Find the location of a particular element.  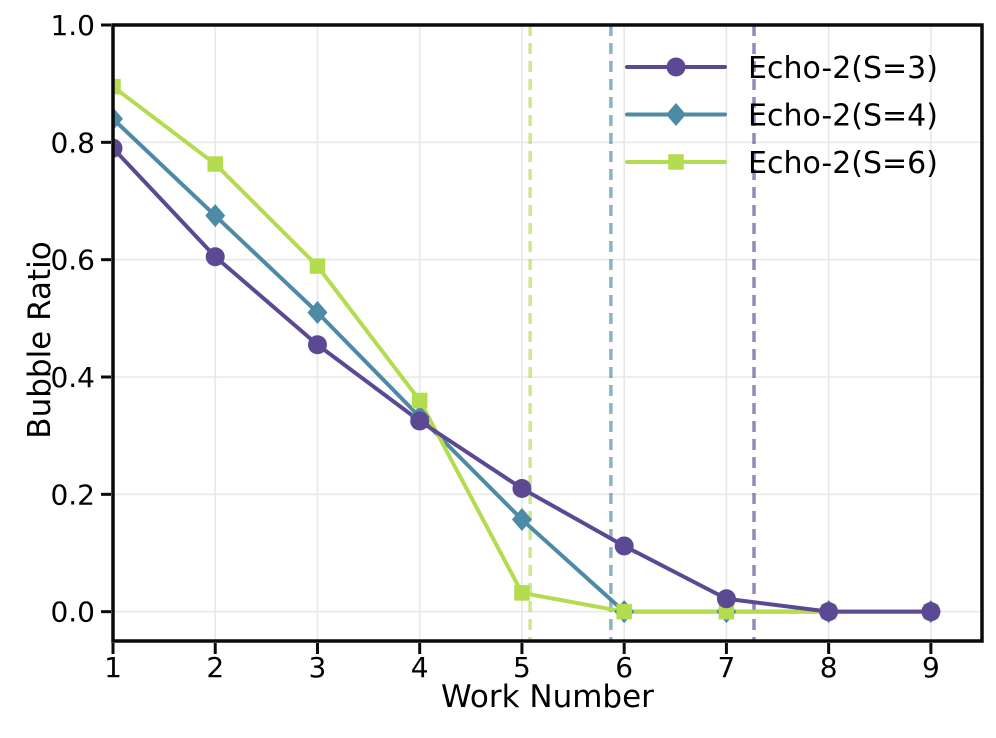

legend-item-echo-2-s-3: Echo-2(S=3) is located at coordinates (781, 68).